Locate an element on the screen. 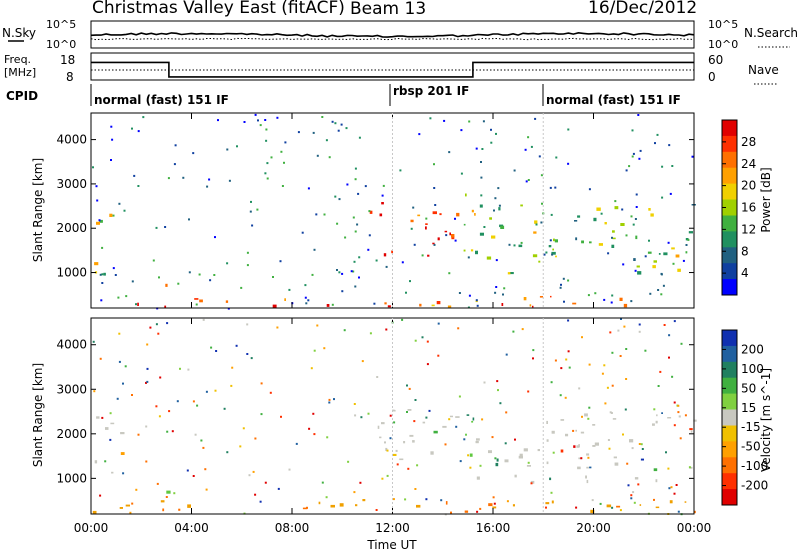  xtick-label: 00:00 is located at coordinates (694, 528).